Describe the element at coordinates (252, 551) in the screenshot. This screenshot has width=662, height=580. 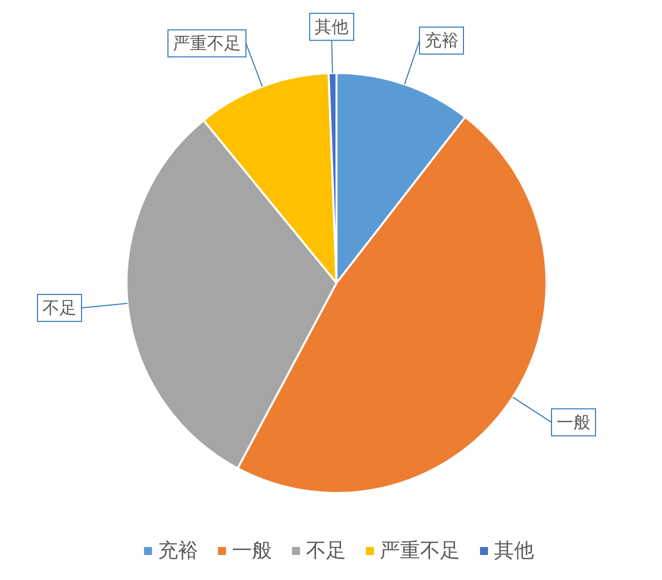
I see `legend-label: 一般` at that location.